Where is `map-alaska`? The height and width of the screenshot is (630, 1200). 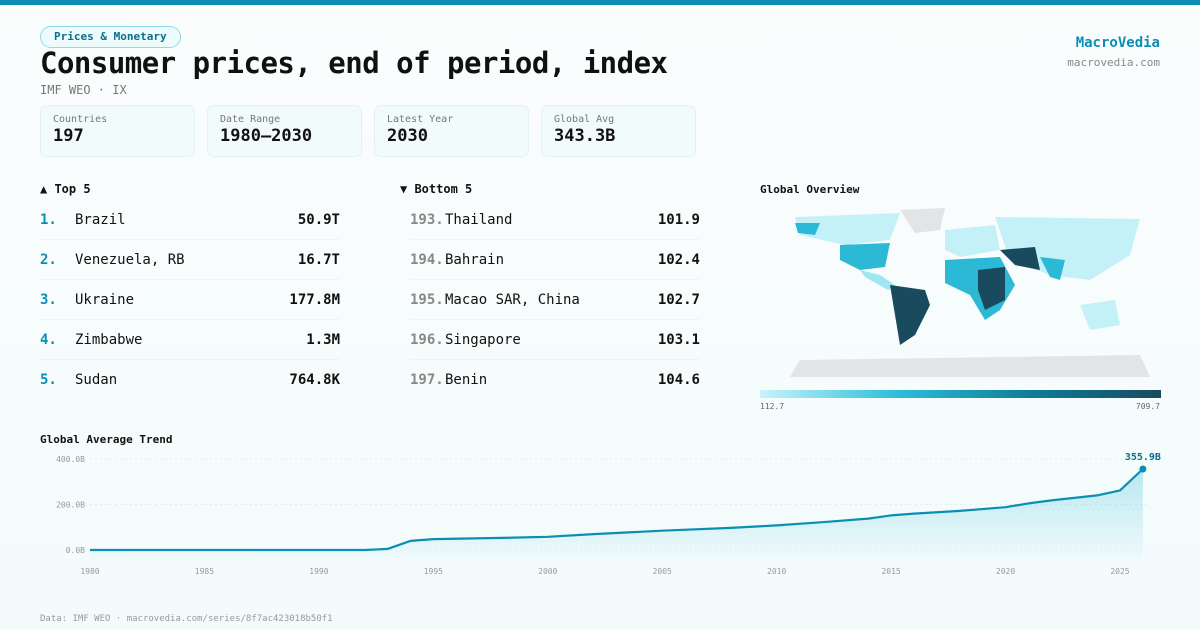 map-alaska is located at coordinates (807, 229).